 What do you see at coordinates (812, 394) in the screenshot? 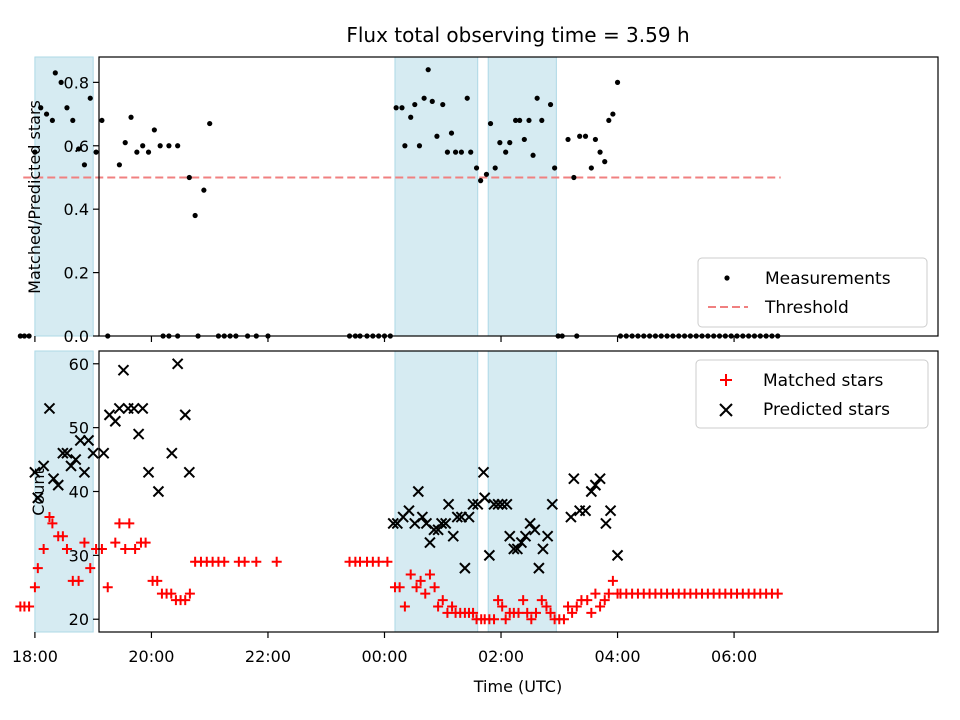
I see `bottom-legend-box` at bounding box center [812, 394].